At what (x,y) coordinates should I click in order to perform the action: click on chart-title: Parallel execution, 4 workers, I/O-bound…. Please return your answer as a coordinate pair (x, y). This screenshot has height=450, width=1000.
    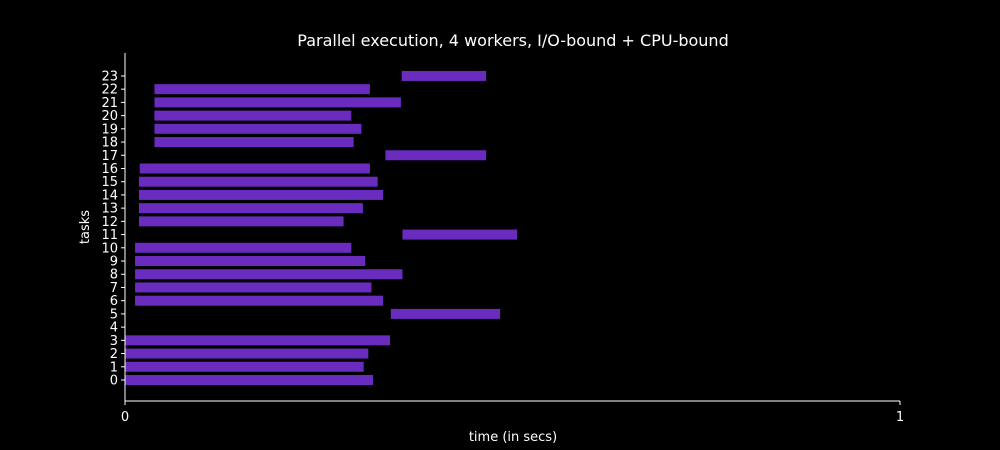
    Looking at the image, I should click on (512, 40).